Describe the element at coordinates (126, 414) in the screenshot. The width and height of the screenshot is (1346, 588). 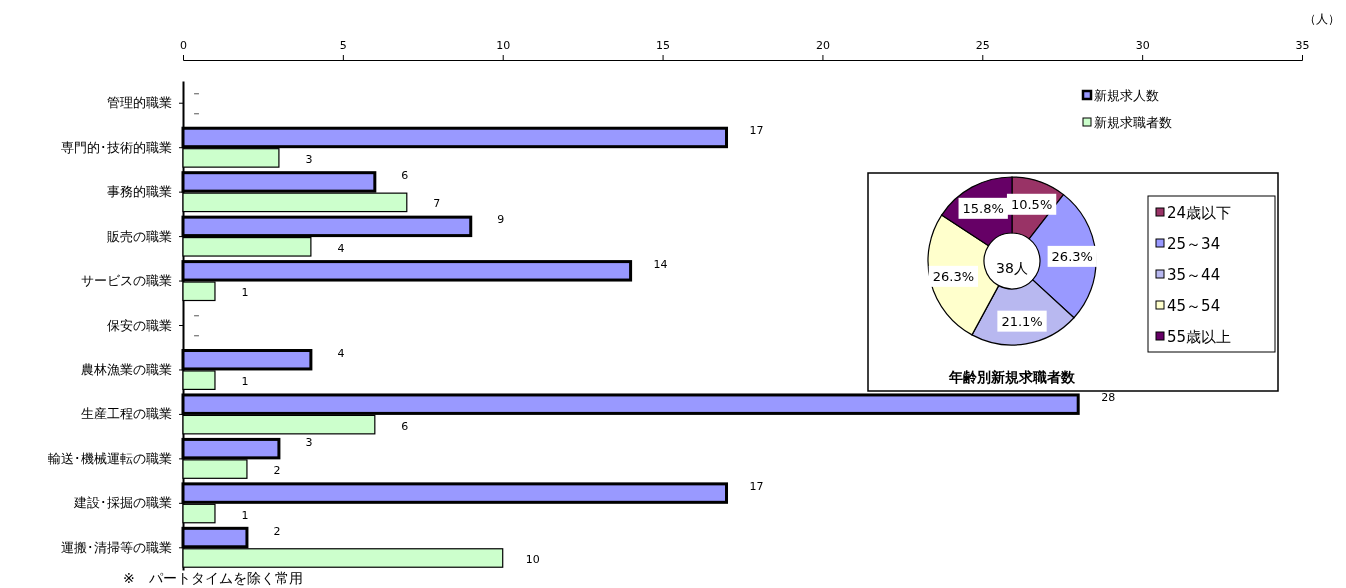
I see `y-tick-label: 生産工程の職業` at that location.